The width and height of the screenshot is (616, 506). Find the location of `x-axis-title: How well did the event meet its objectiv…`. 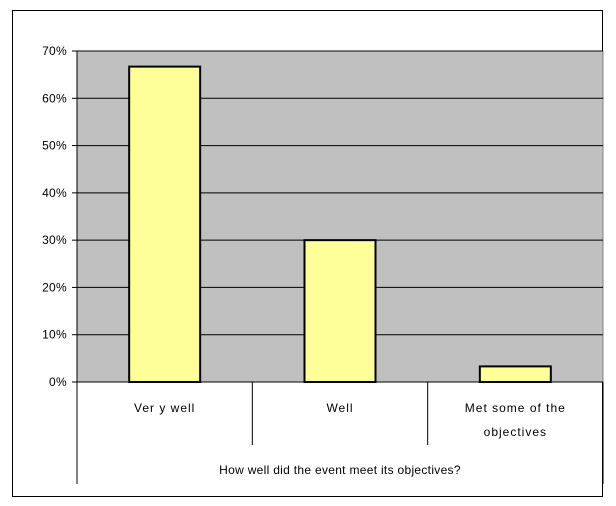

x-axis-title: How well did the event meet its objectiv… is located at coordinates (340, 470).